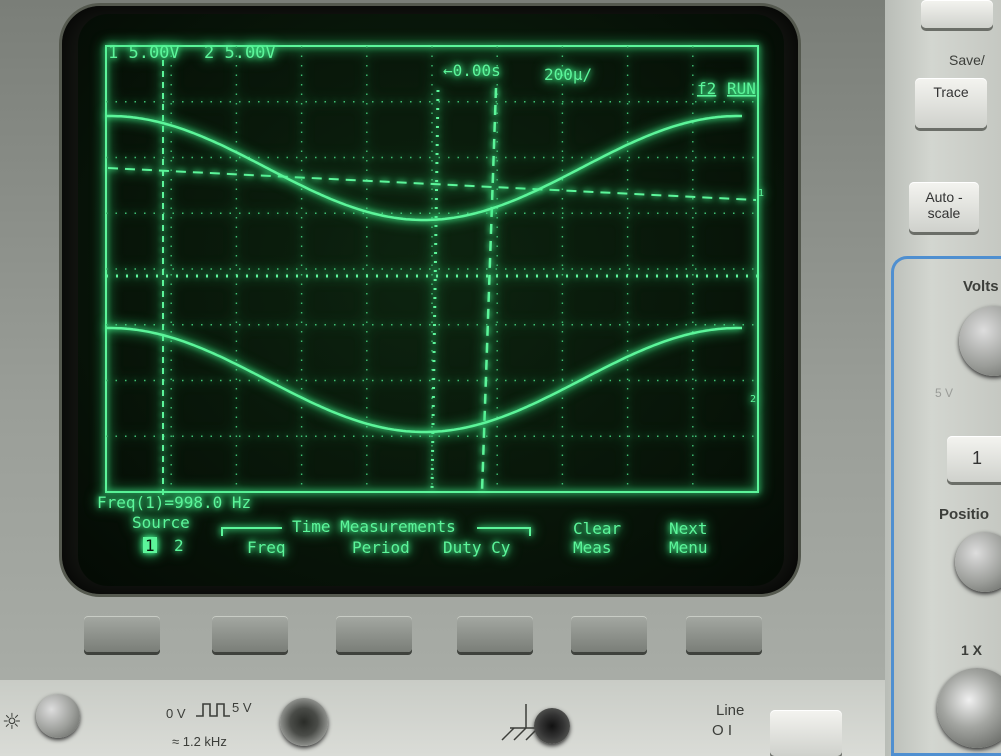  What do you see at coordinates (806, 733) in the screenshot?
I see `power-line-button` at bounding box center [806, 733].